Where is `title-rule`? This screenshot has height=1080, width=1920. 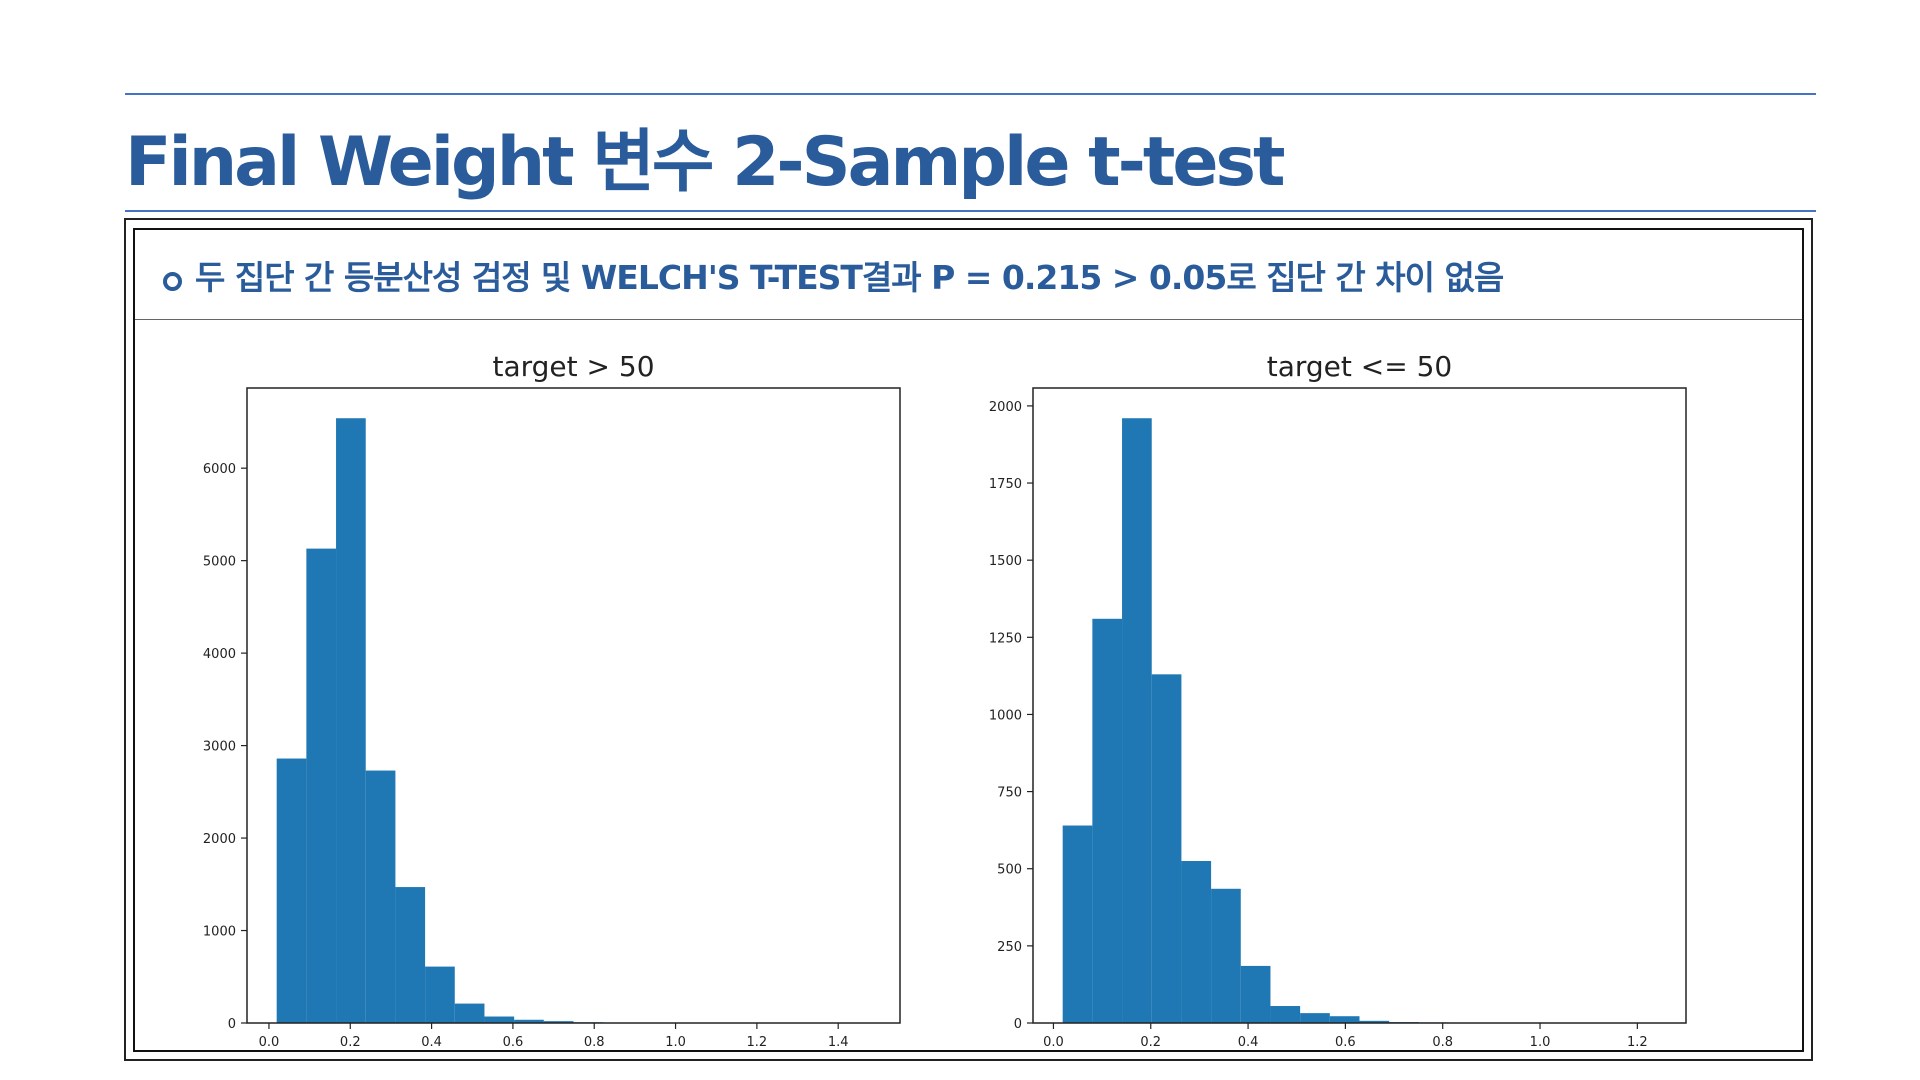
title-rule is located at coordinates (970, 211).